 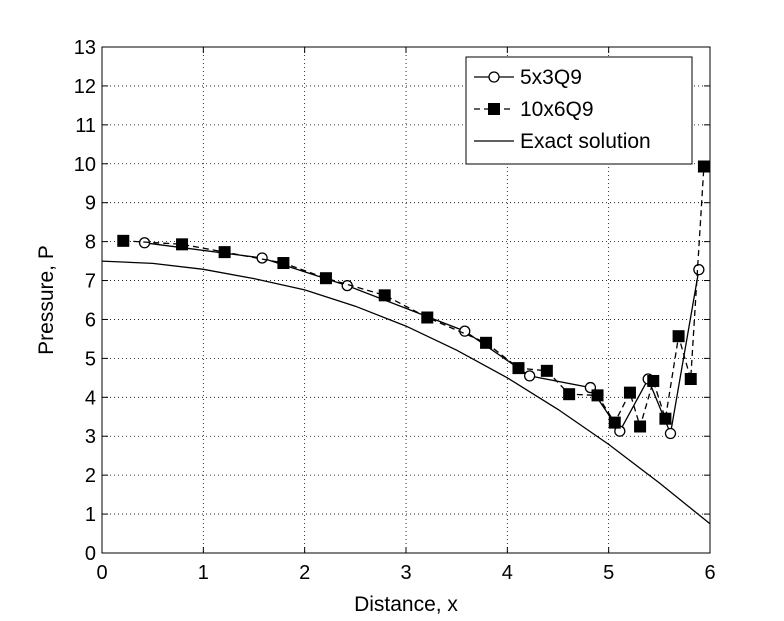 What do you see at coordinates (585, 141) in the screenshot?
I see `legend-label: Exact solution` at bounding box center [585, 141].